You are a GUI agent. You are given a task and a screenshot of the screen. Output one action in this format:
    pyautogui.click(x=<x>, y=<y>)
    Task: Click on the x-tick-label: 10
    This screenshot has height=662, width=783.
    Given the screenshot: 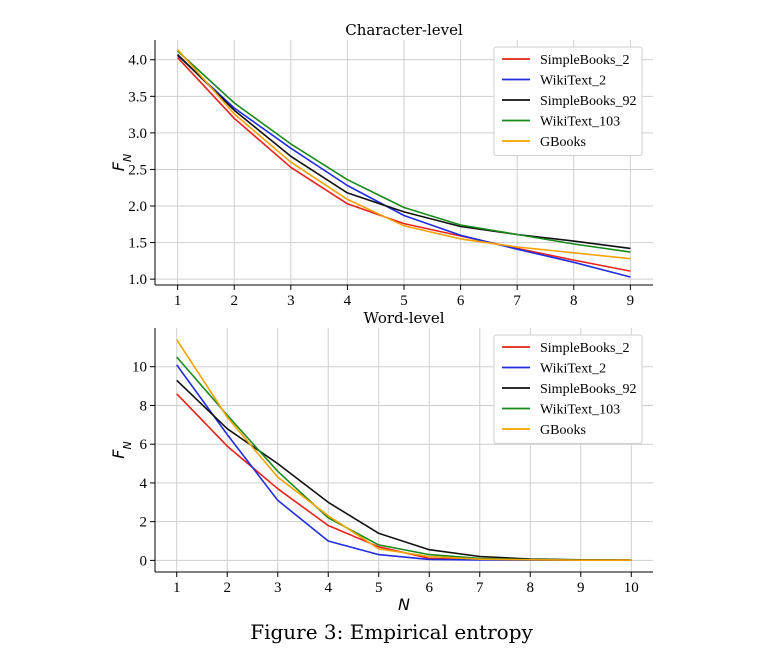 What is the action you would take?
    pyautogui.click(x=631, y=588)
    